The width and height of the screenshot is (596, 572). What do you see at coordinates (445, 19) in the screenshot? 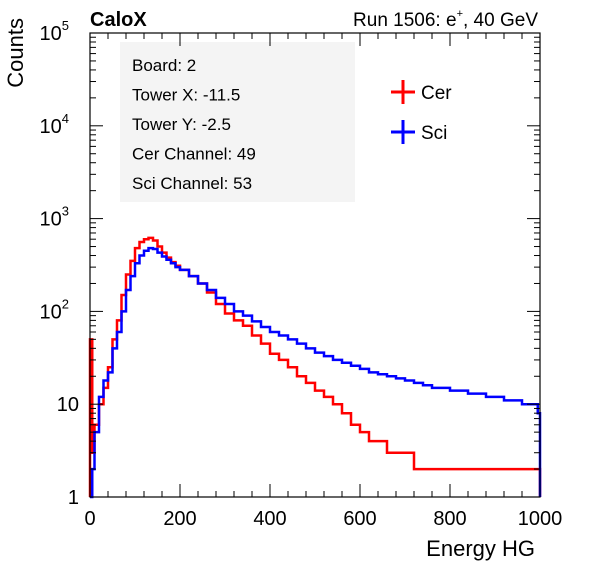
I see `run-label: Run 1506: e+, 40 GeV` at bounding box center [445, 19].